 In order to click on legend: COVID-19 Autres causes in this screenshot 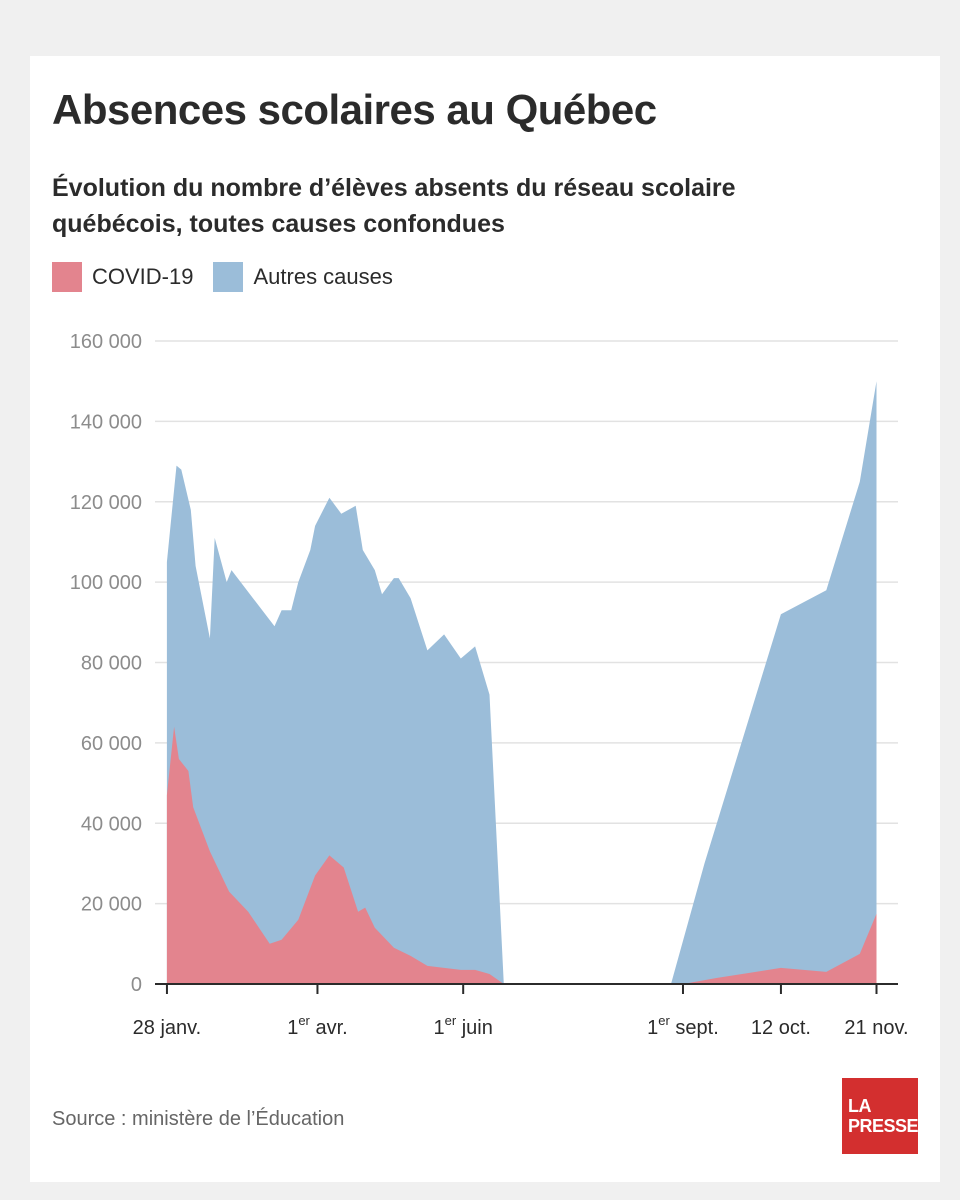, I will do `click(232, 277)`.